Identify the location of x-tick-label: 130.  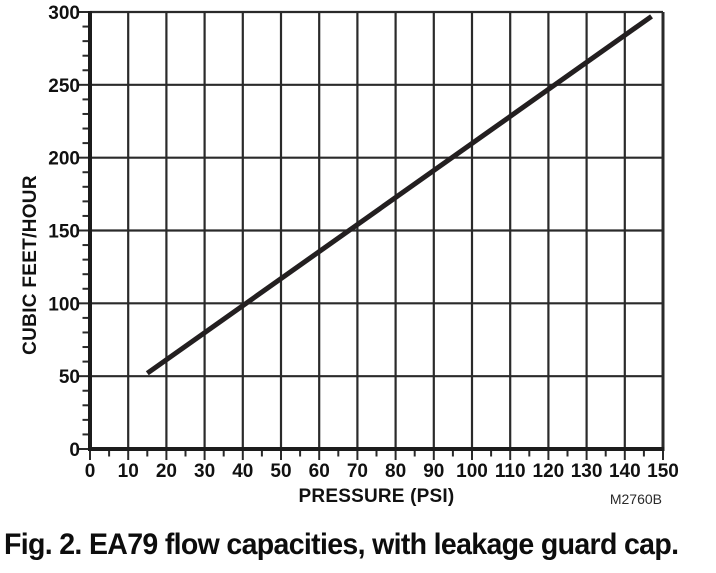
(587, 471).